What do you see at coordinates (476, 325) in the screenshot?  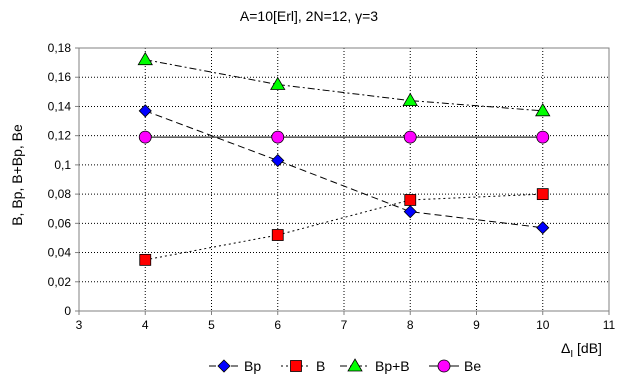 I see `x-tick-label: 9` at bounding box center [476, 325].